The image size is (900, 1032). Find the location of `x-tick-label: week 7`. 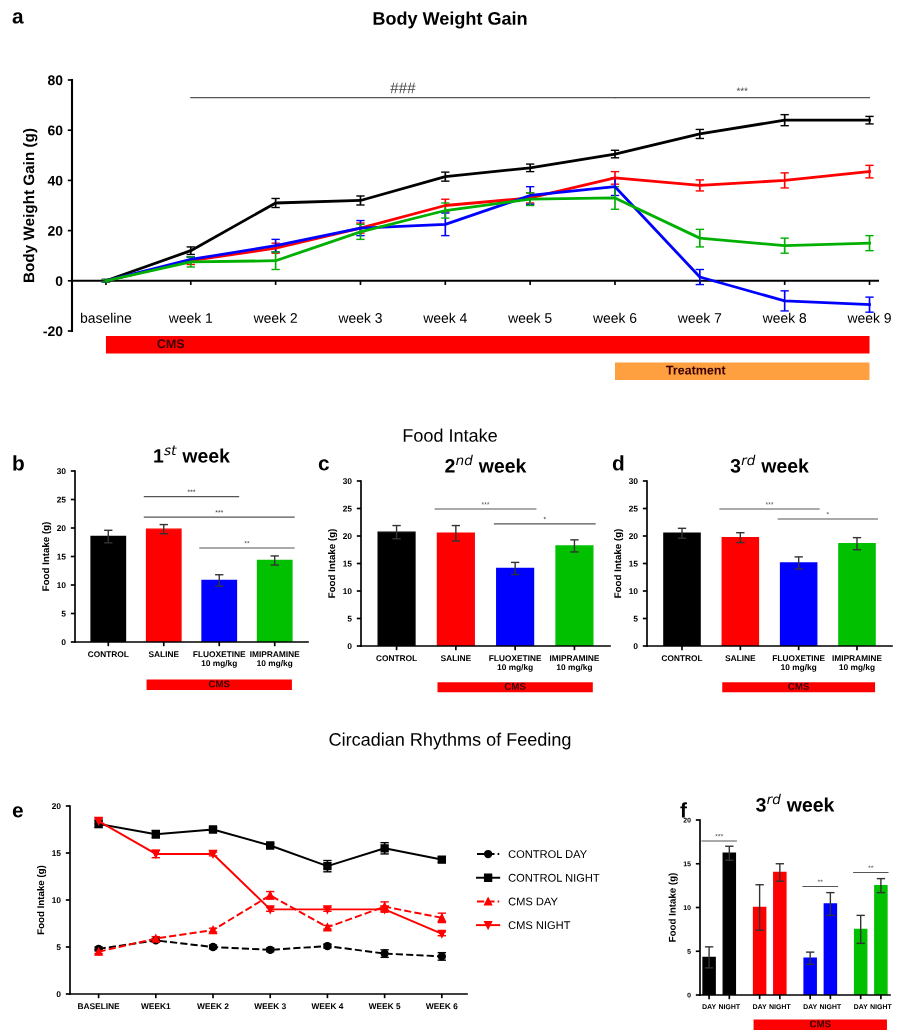

x-tick-label: week 7 is located at coordinates (699, 317).